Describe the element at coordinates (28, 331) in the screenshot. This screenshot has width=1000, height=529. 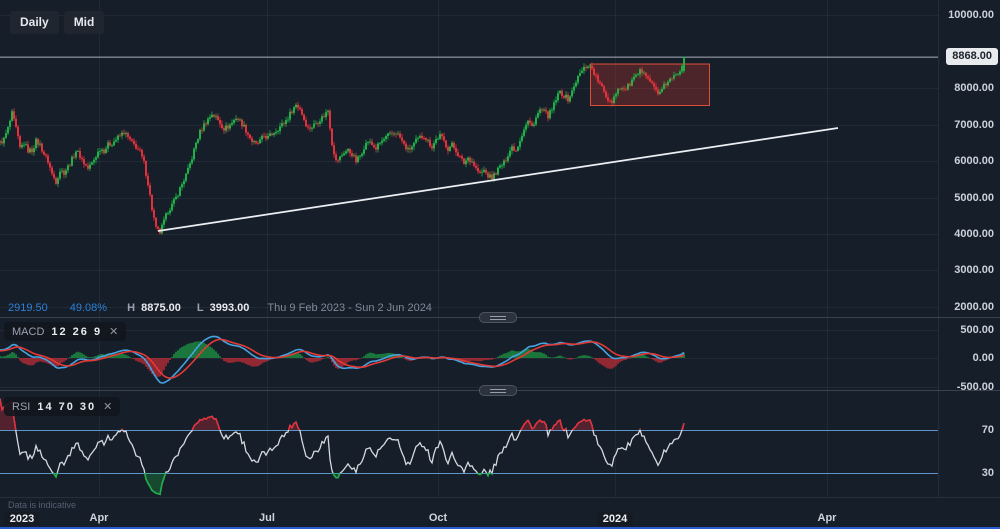
I see `macd-name: MACD` at that location.